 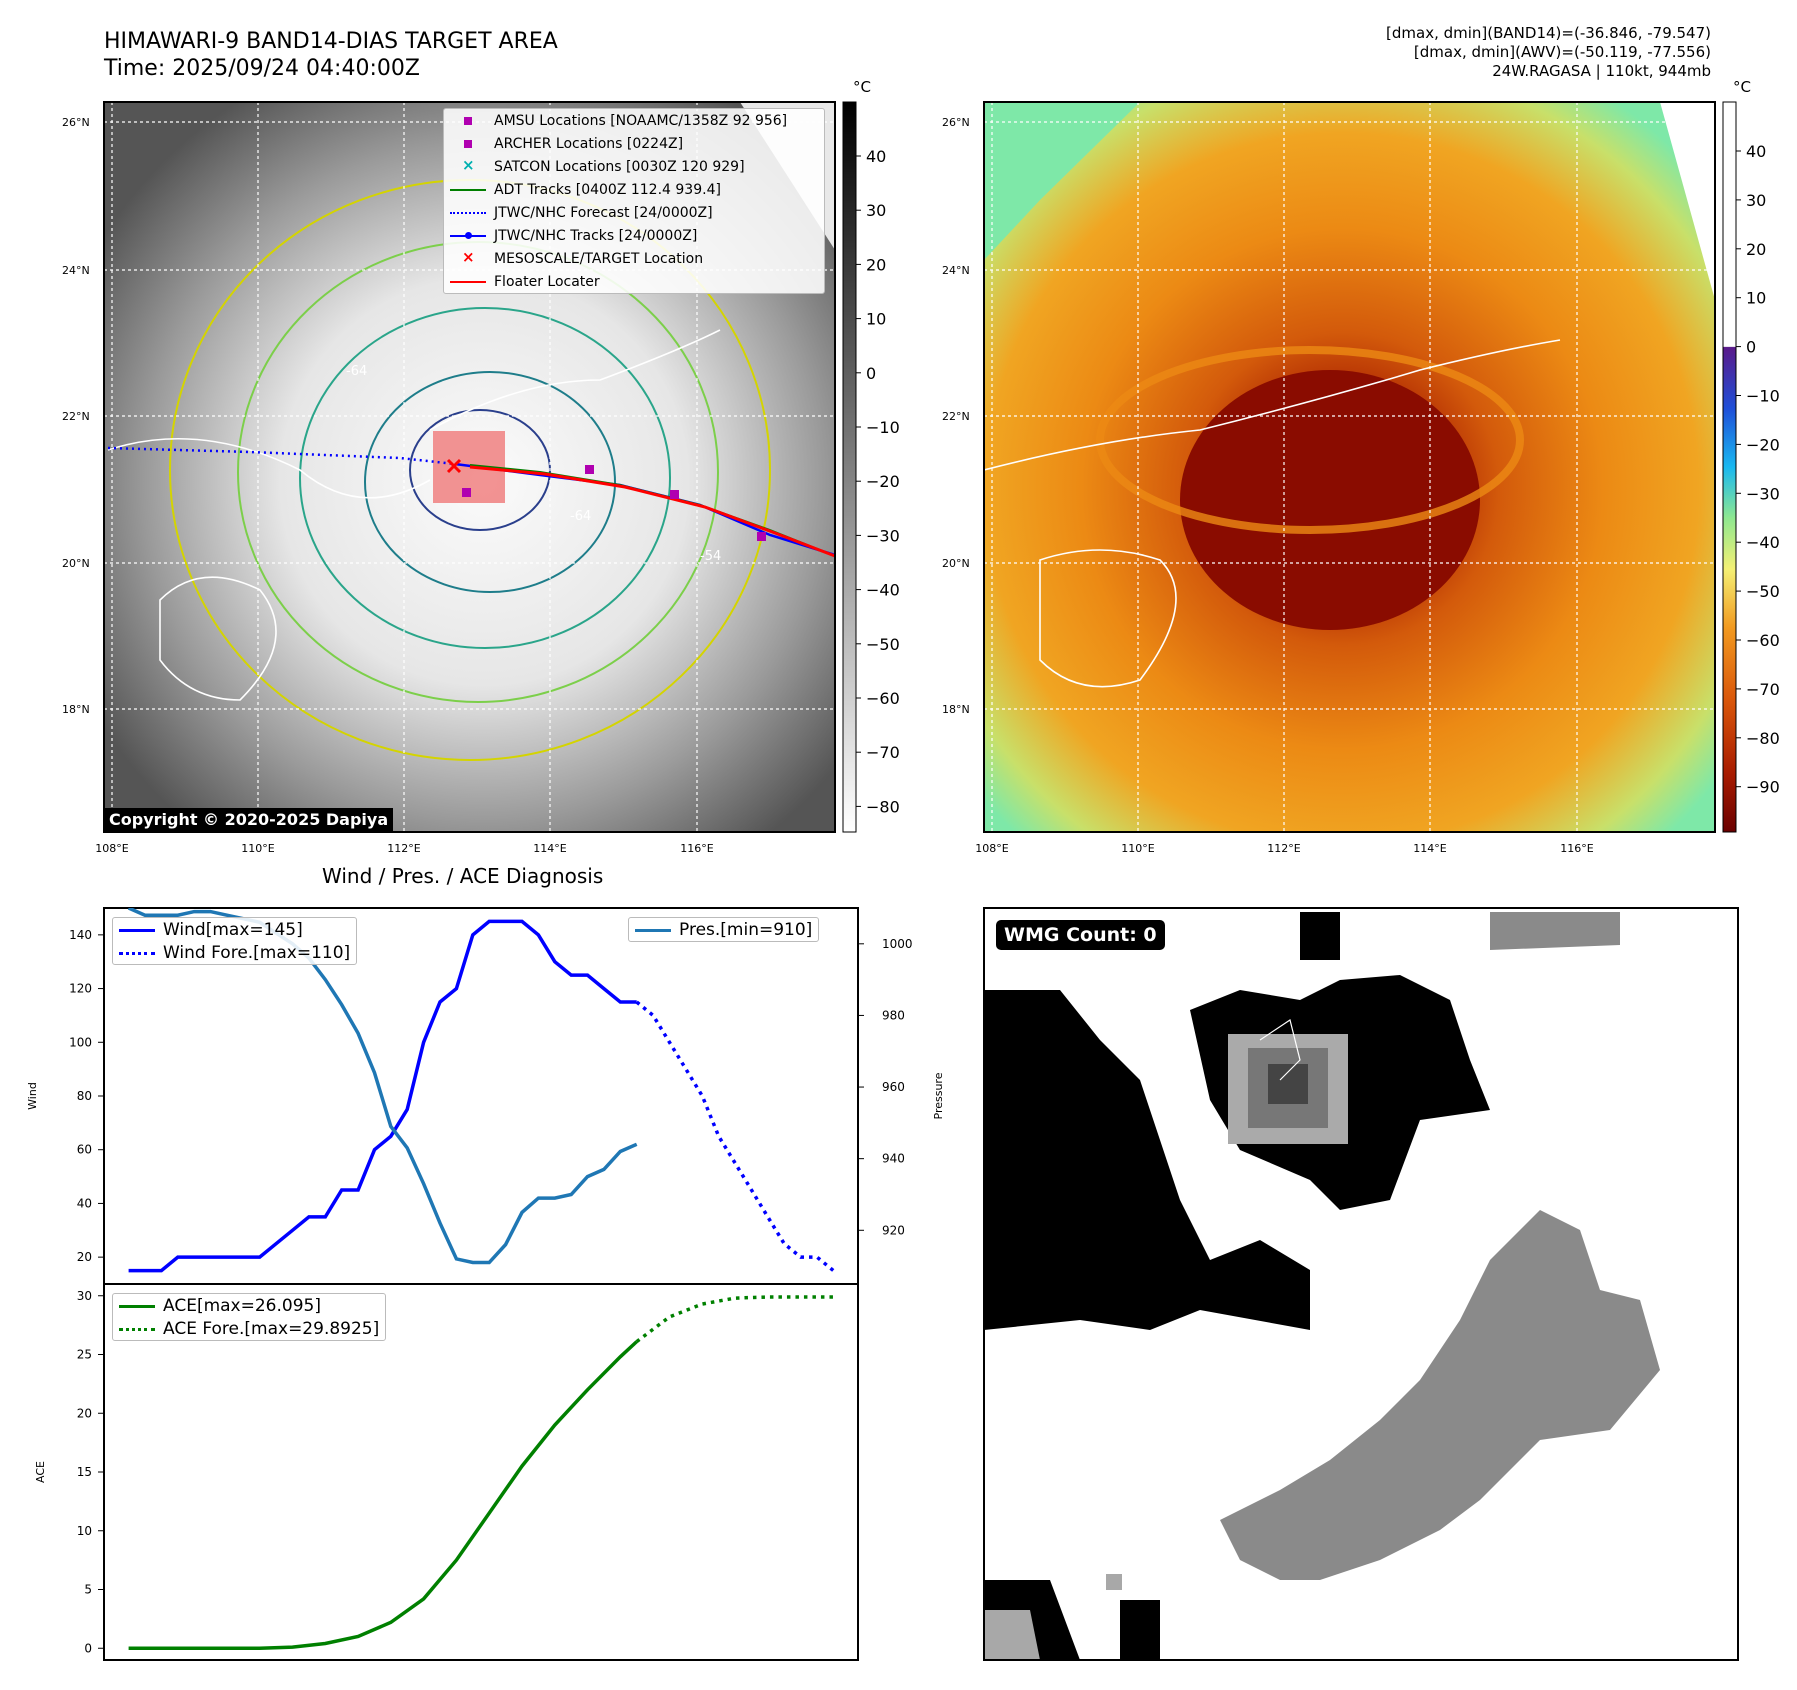 I want to click on lon-label-right: 112°E, so click(x=1283, y=848).